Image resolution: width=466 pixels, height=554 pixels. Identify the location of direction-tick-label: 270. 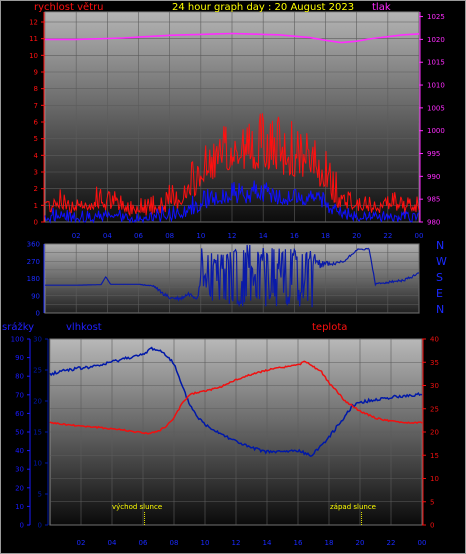
(33, 262).